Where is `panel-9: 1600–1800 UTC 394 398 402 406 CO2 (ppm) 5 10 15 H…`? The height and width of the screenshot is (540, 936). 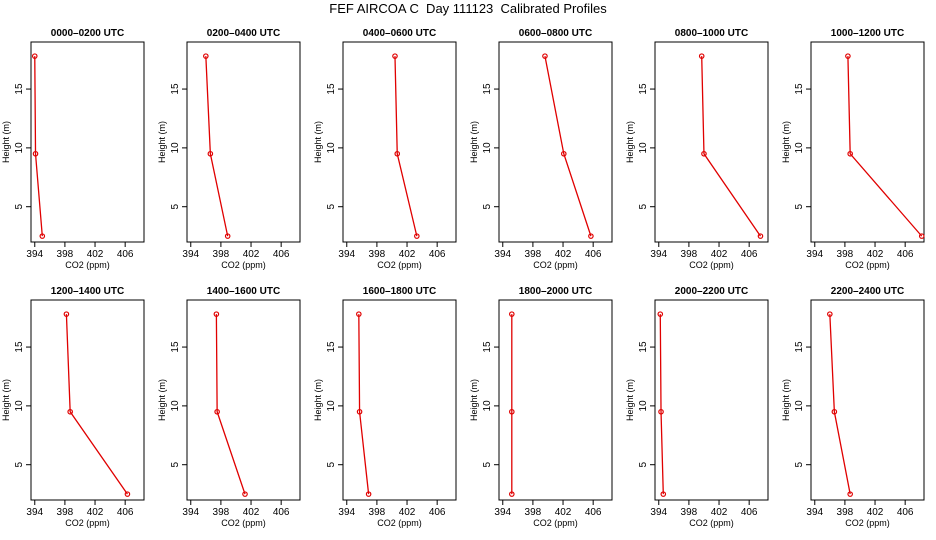 panel-9: 1600–1800 UTC 394 398 402 406 CO2 (ppm) 5 10 15 H… is located at coordinates (385, 407).